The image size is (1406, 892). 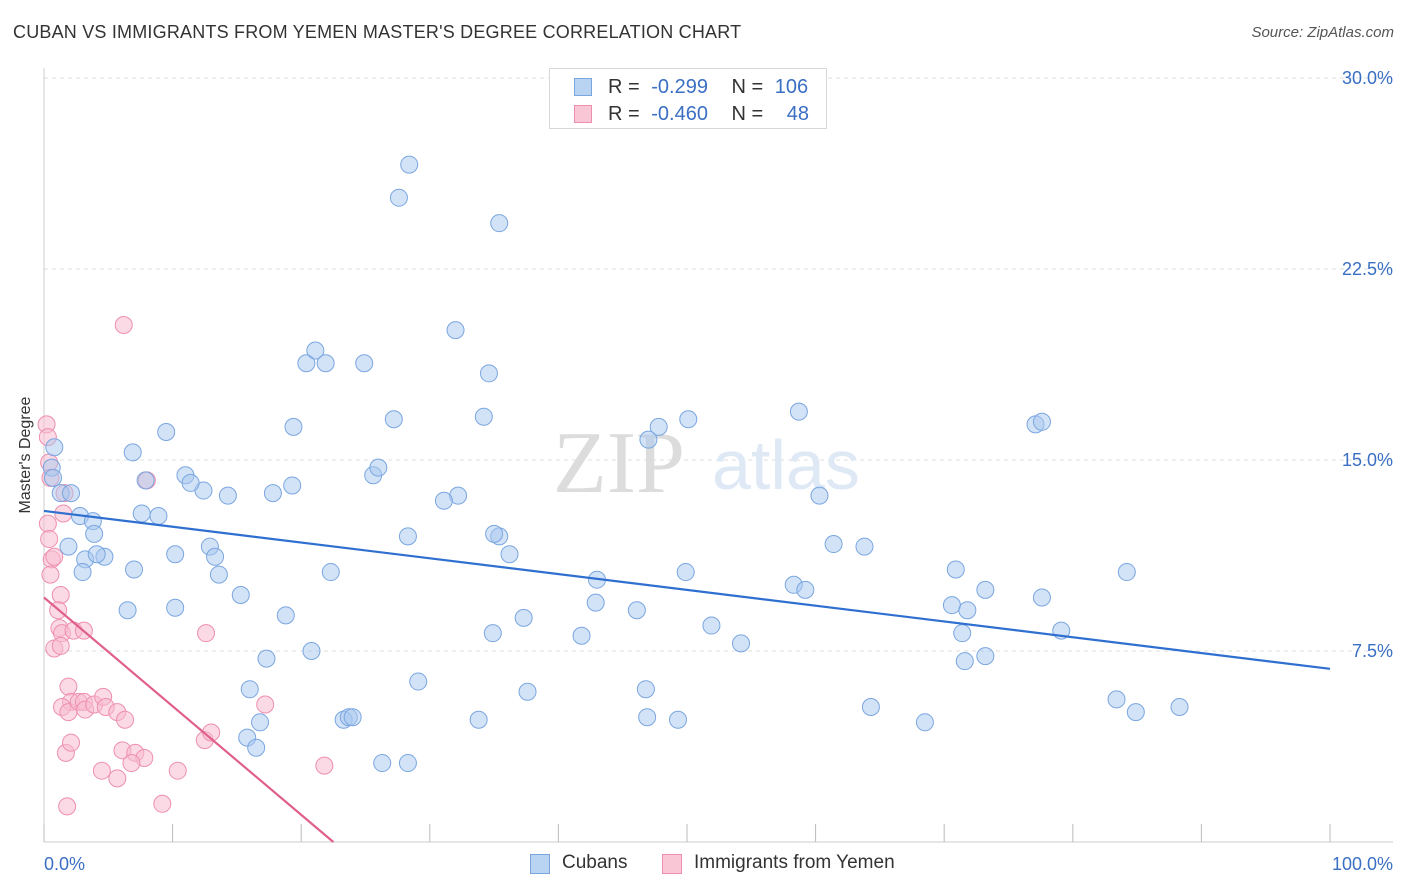 I want to click on legend-row-cubans: R = -0.299 N = 106, so click(x=688, y=87).